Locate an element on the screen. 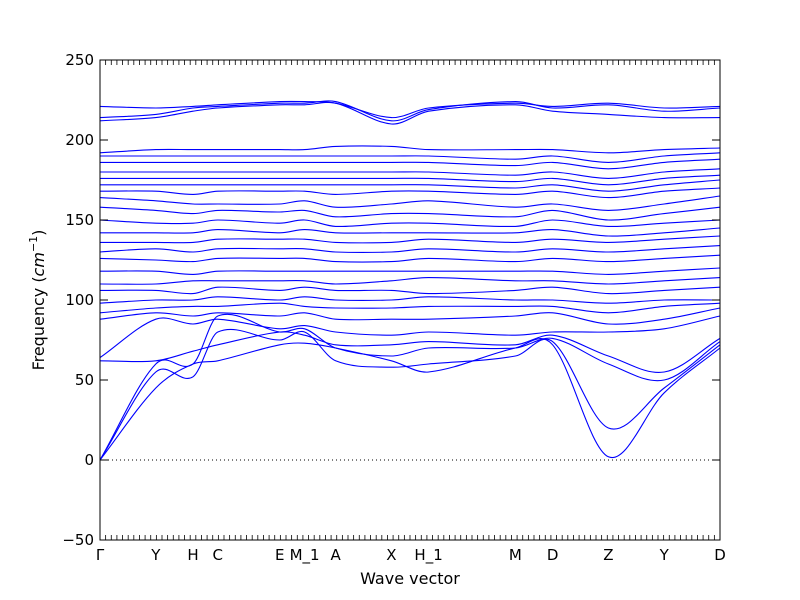 The width and height of the screenshot is (800, 600). x-labels: Γ Y H C E M_1 A X H_1 M D Z Y D is located at coordinates (411, 555).